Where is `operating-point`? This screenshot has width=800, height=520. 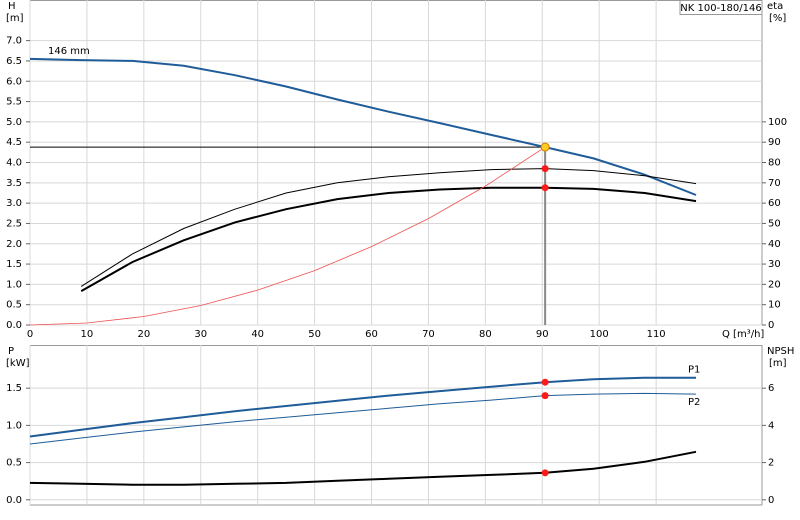 operating-point is located at coordinates (545, 147).